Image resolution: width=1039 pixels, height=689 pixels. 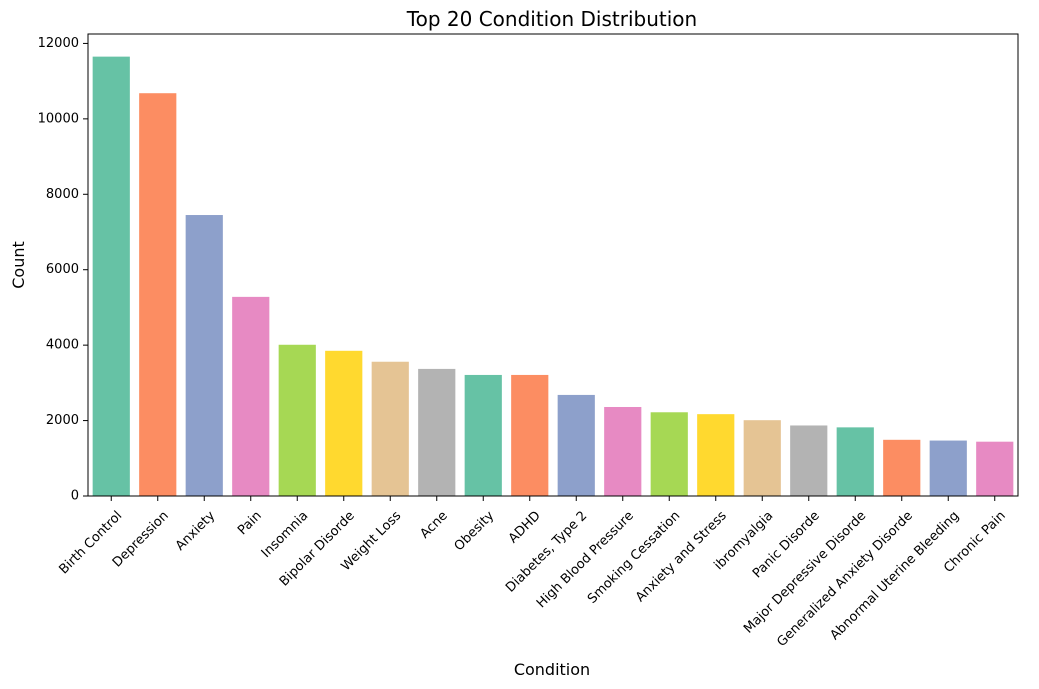 I want to click on bar-weight-loss, so click(x=390, y=428).